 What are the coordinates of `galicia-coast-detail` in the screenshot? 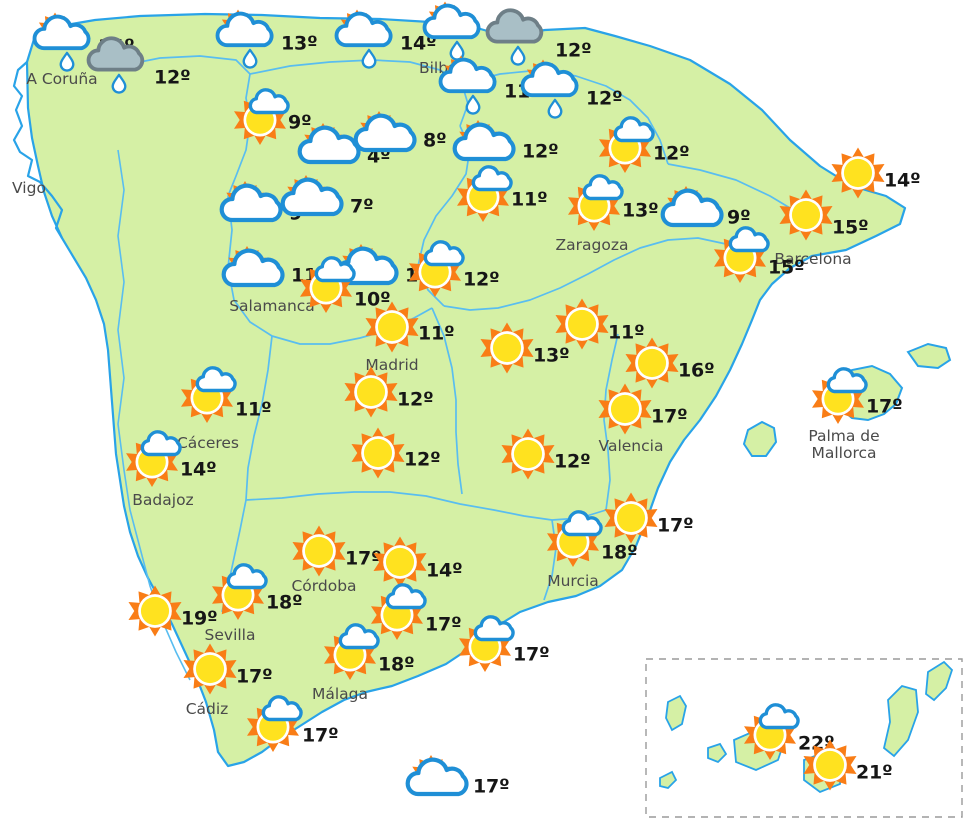 It's located at (38, 150).